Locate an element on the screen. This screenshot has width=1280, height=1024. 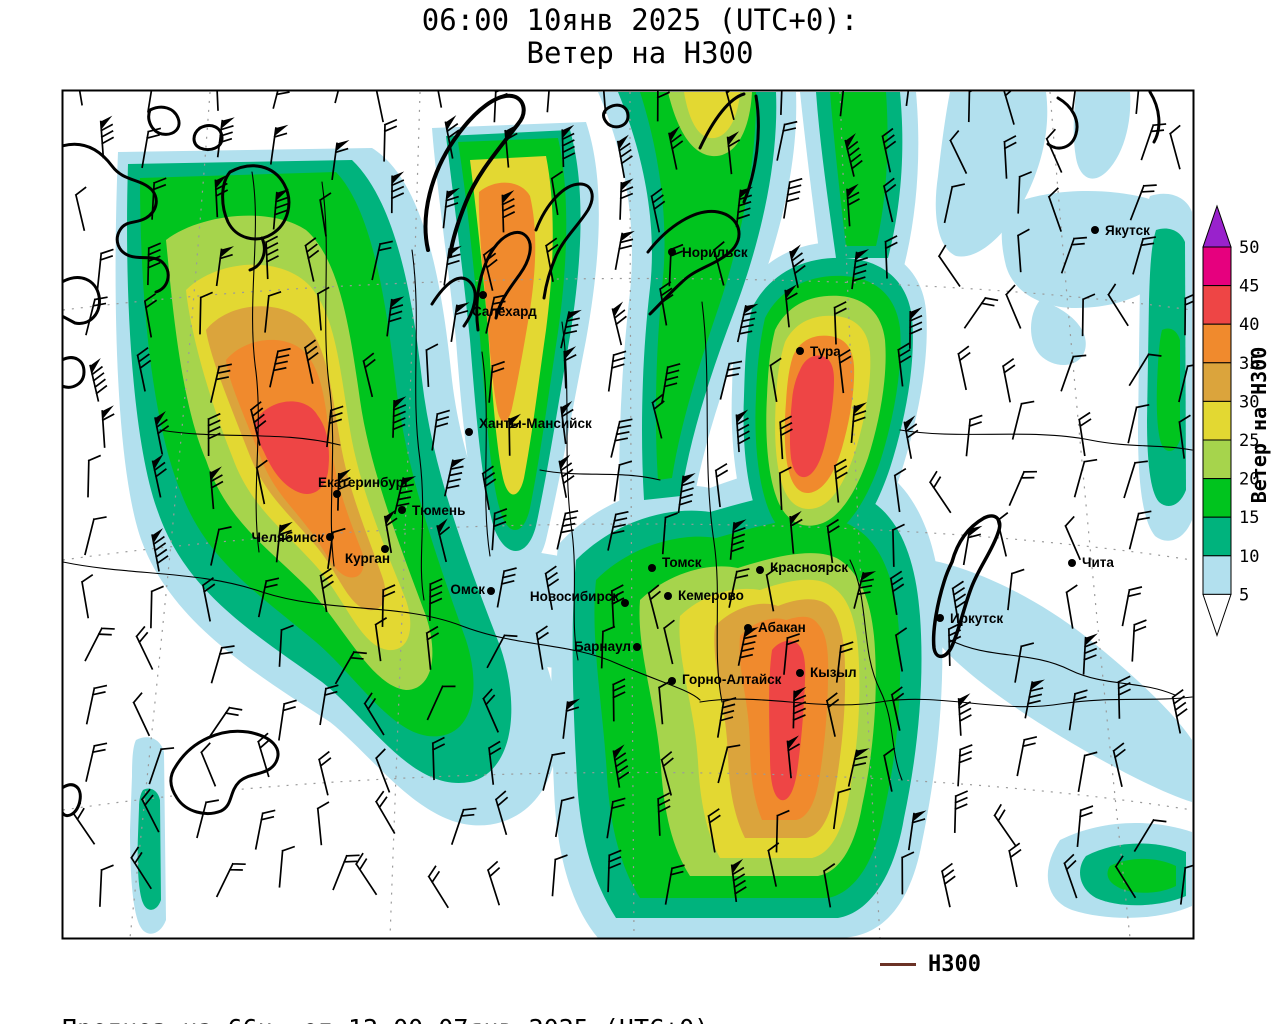
city-label: Якутск is located at coordinates (1127, 230).